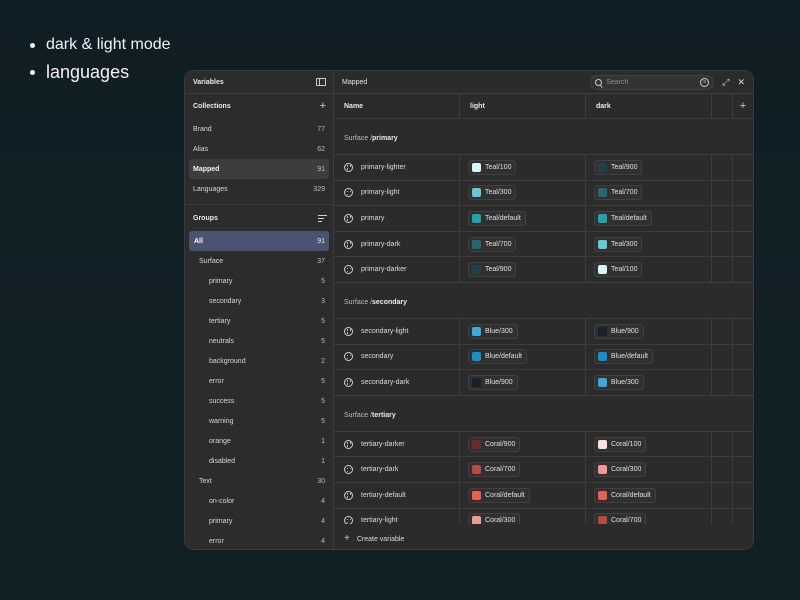 Image resolution: width=800 pixels, height=600 pixels. Describe the element at coordinates (523, 469) in the screenshot. I see `light-value-cell: Coral/700` at that location.